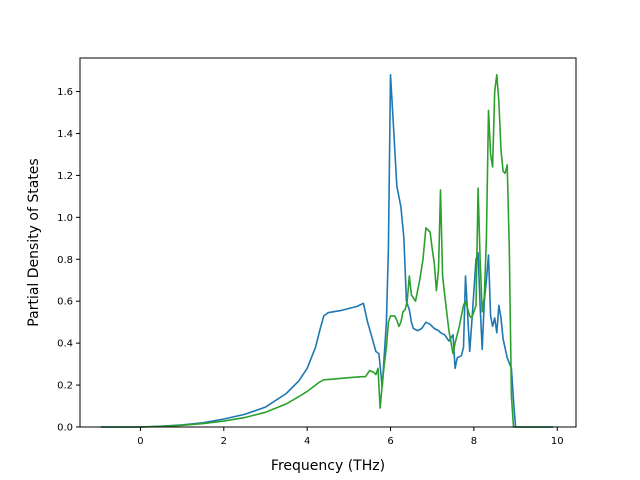  What do you see at coordinates (65, 260) in the screenshot?
I see `y-tick-label: 0.8` at bounding box center [65, 260].